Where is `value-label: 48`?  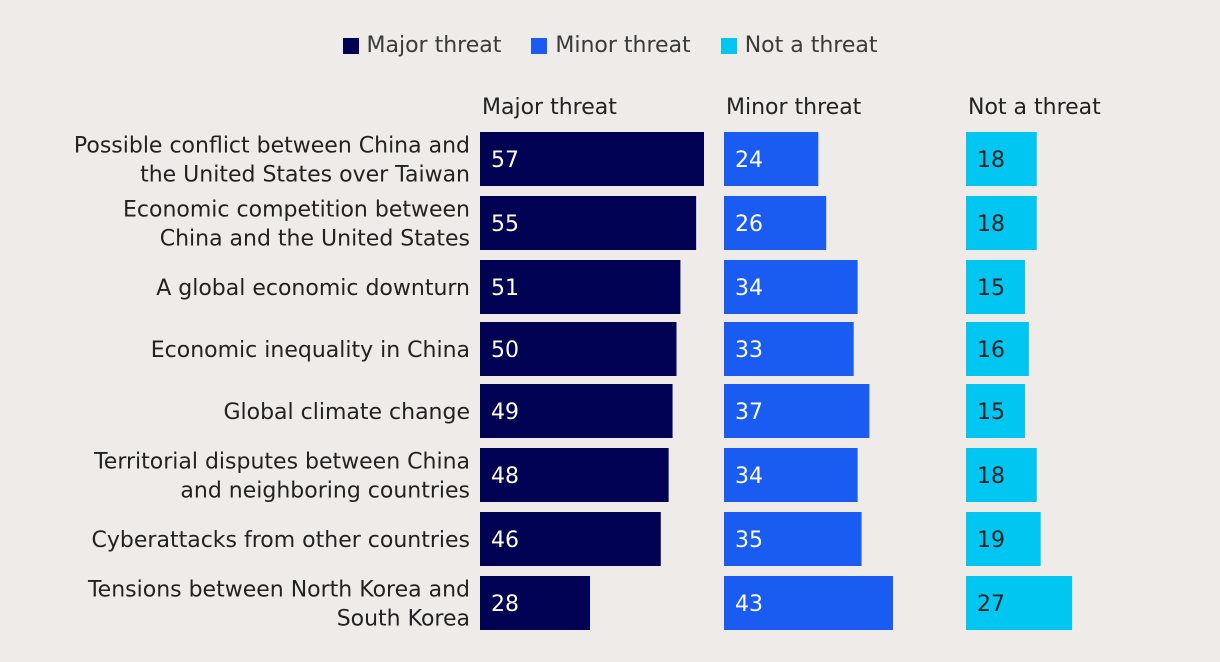 value-label: 48 is located at coordinates (505, 476).